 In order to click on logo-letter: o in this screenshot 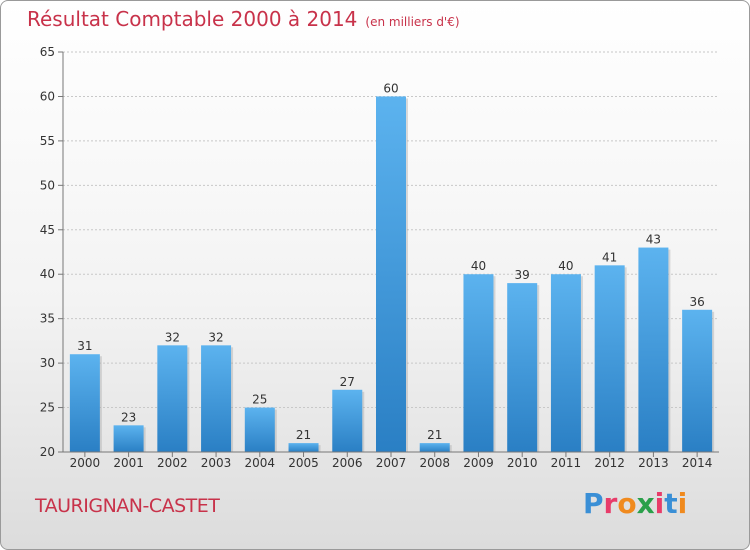, I will do `click(627, 503)`.